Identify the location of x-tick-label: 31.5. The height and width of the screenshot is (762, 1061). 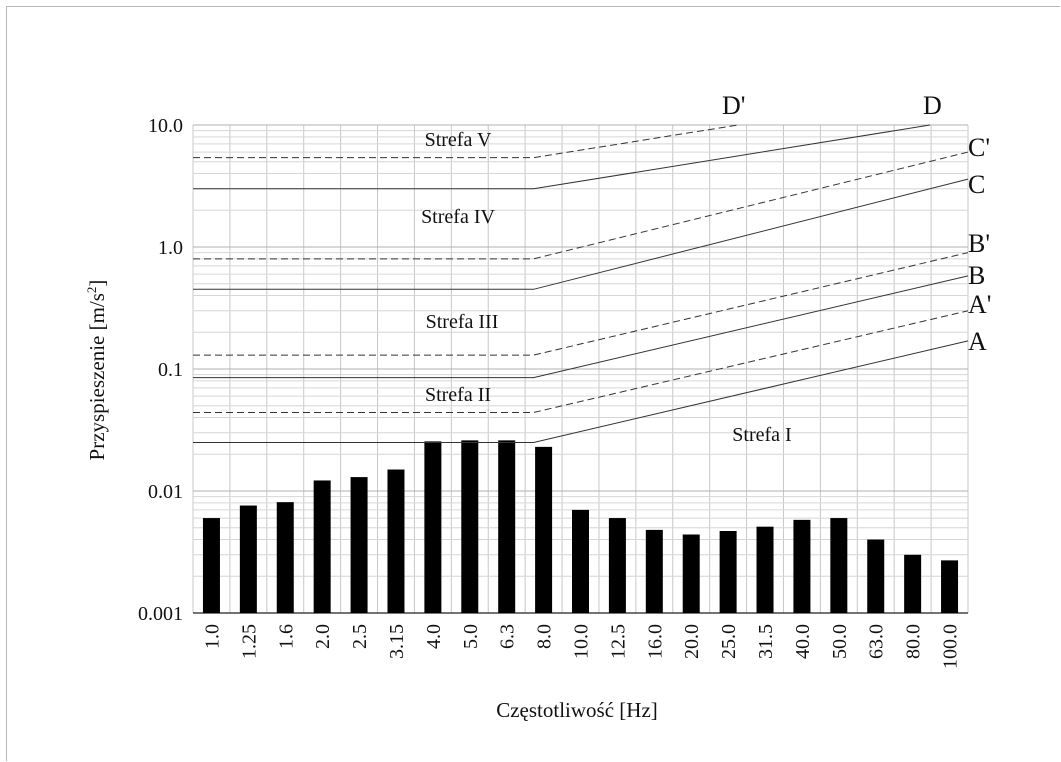
(766, 641).